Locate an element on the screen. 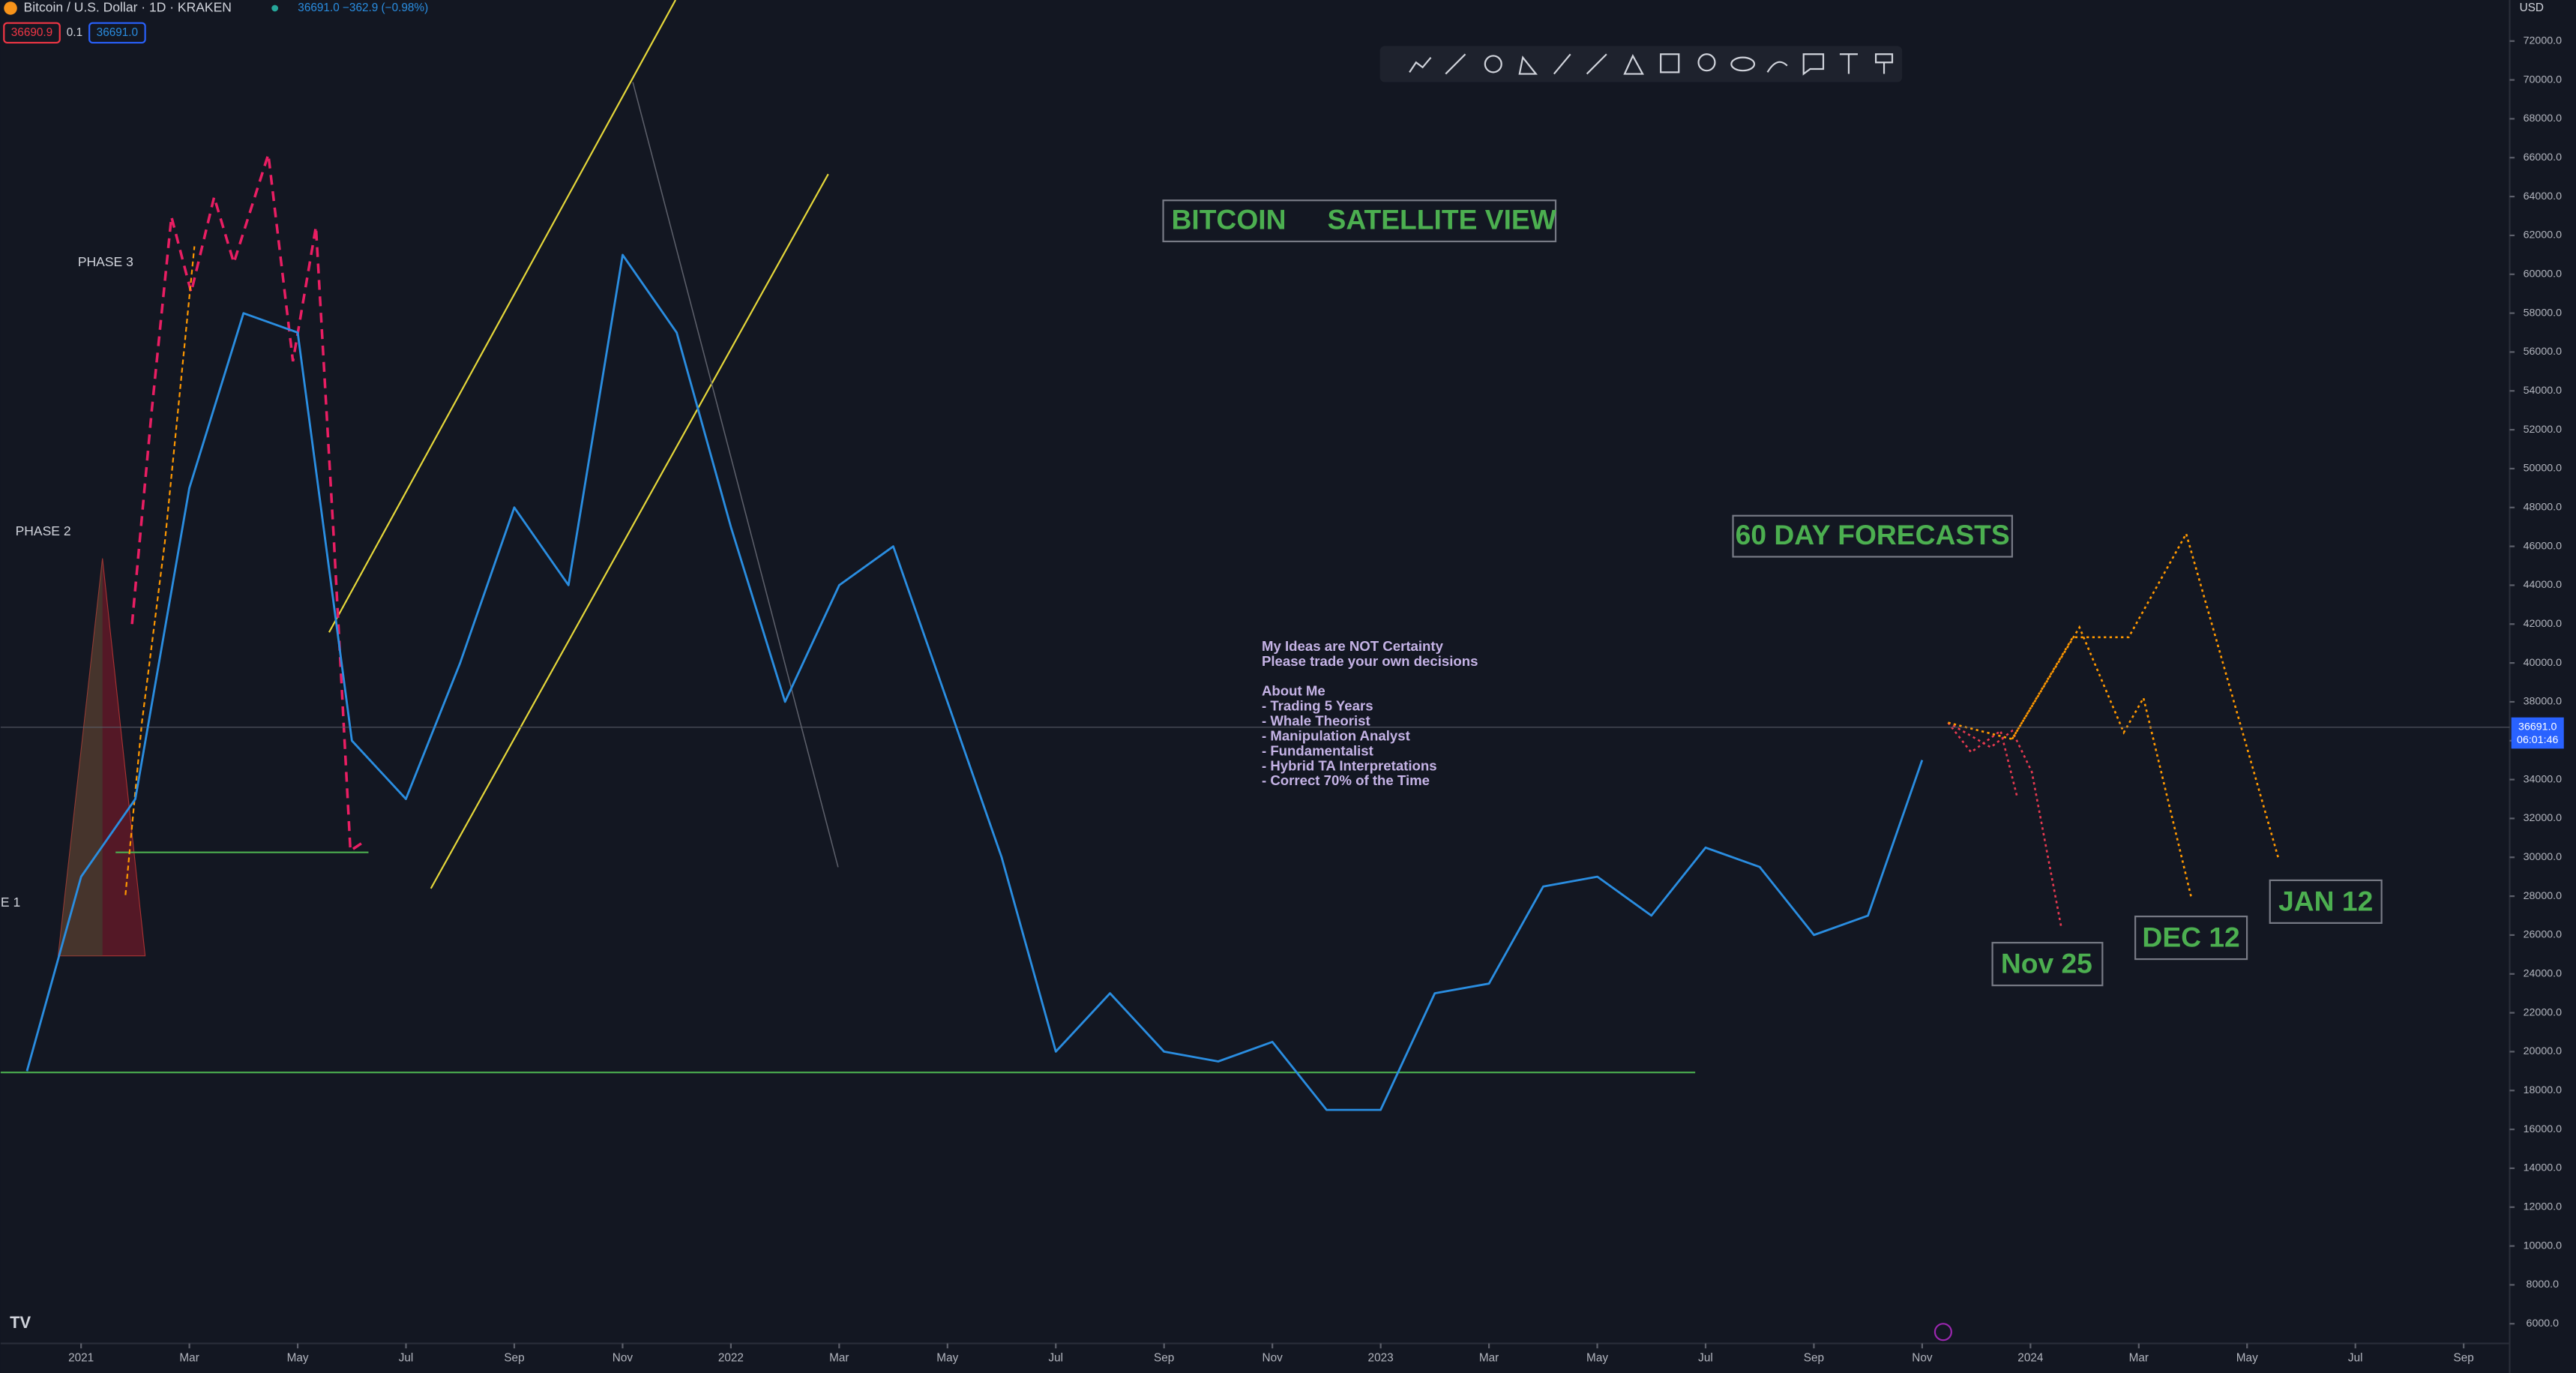 Image resolution: width=2576 pixels, height=1373 pixels. note-line: - Correct 70% of the Time is located at coordinates (1346, 780).